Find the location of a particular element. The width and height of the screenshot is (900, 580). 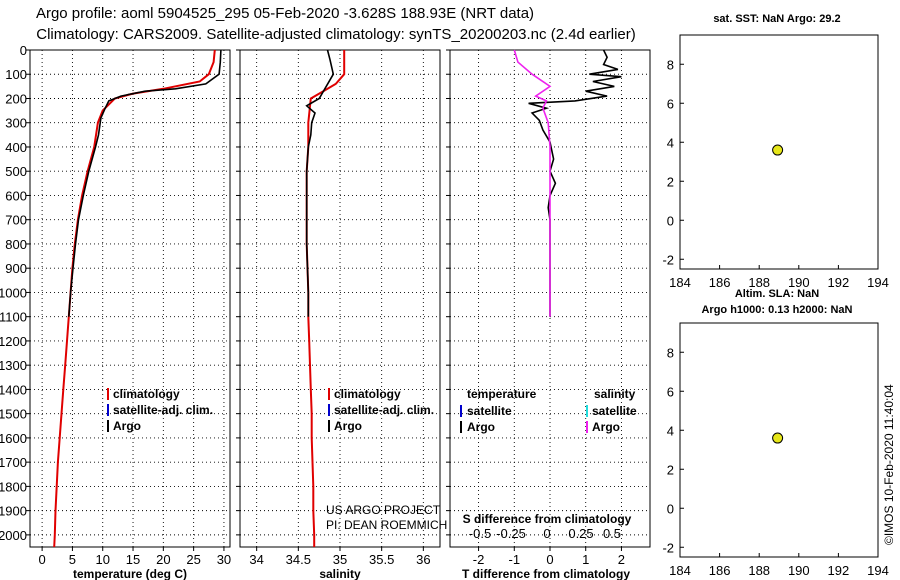

y-tick-label: 1000 is located at coordinates (13, 292).